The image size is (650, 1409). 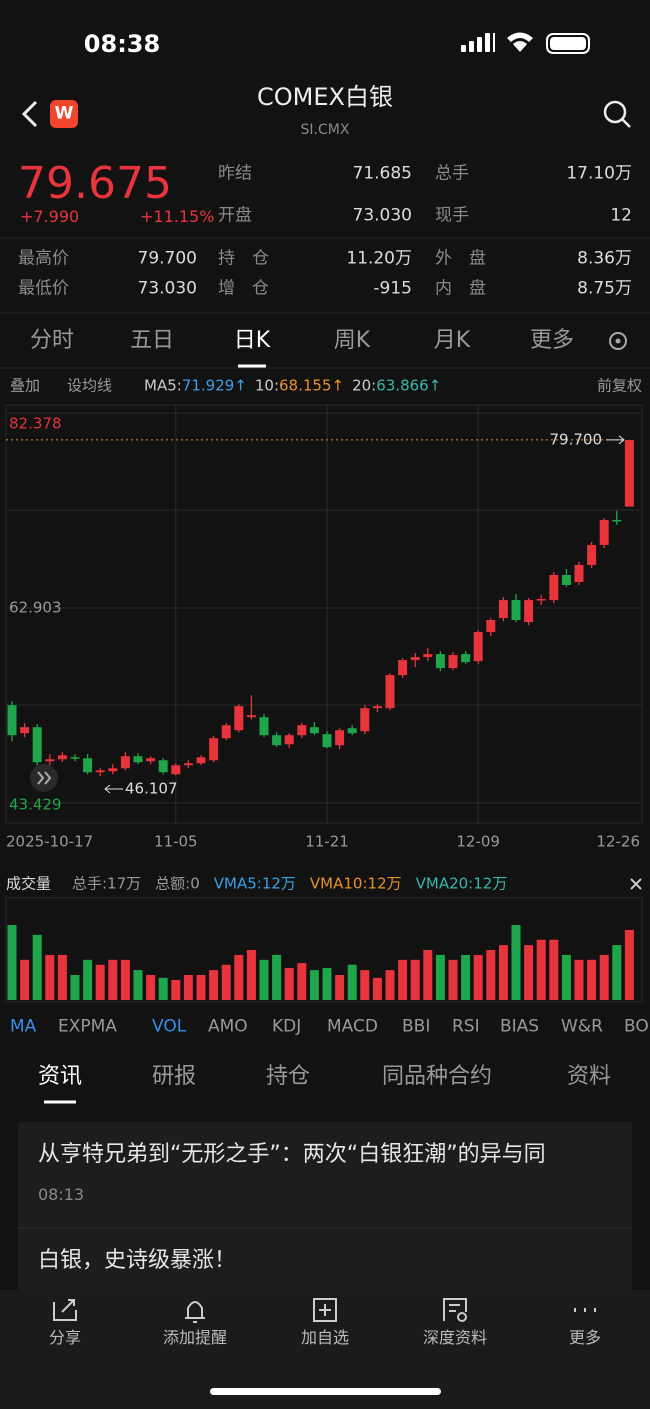 I want to click on x-tick-label: 2025-10-17, so click(x=49, y=842).